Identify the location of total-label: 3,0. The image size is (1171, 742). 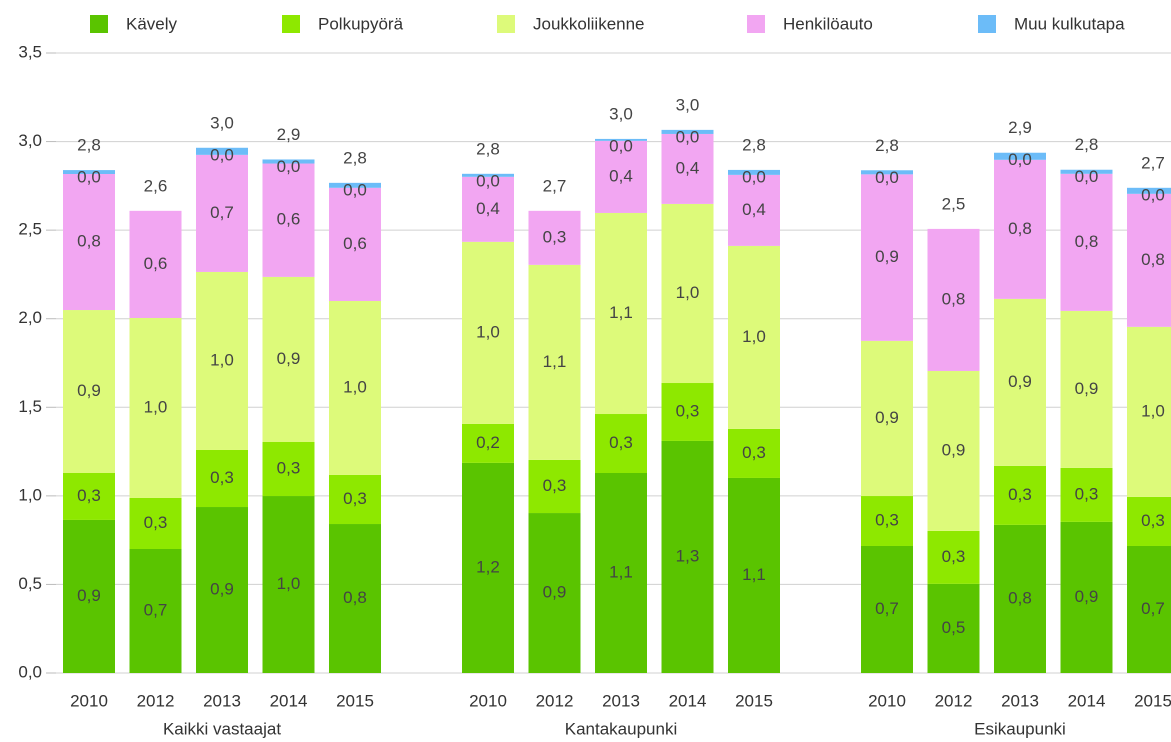
(621, 113).